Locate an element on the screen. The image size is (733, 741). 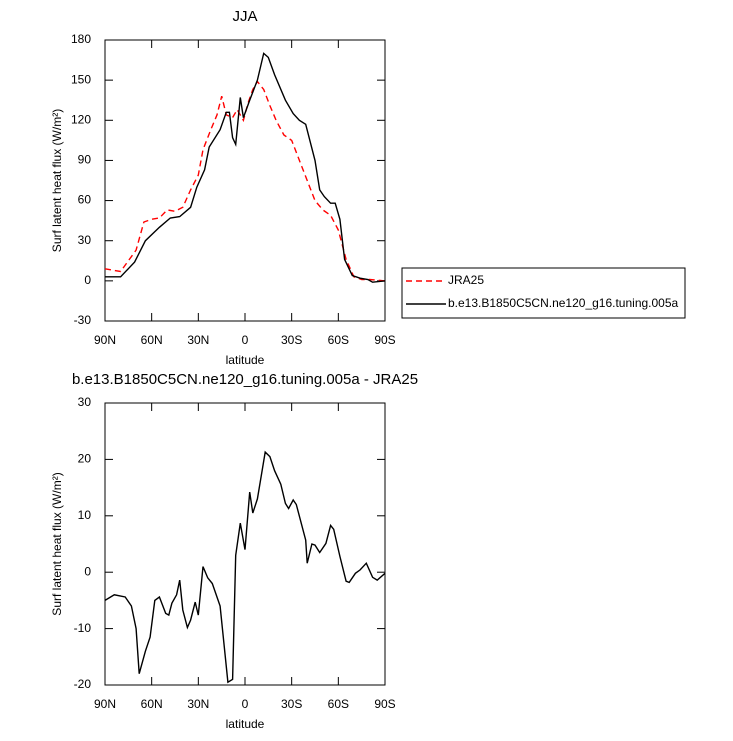
chart-title: JJA is located at coordinates (244, 16).